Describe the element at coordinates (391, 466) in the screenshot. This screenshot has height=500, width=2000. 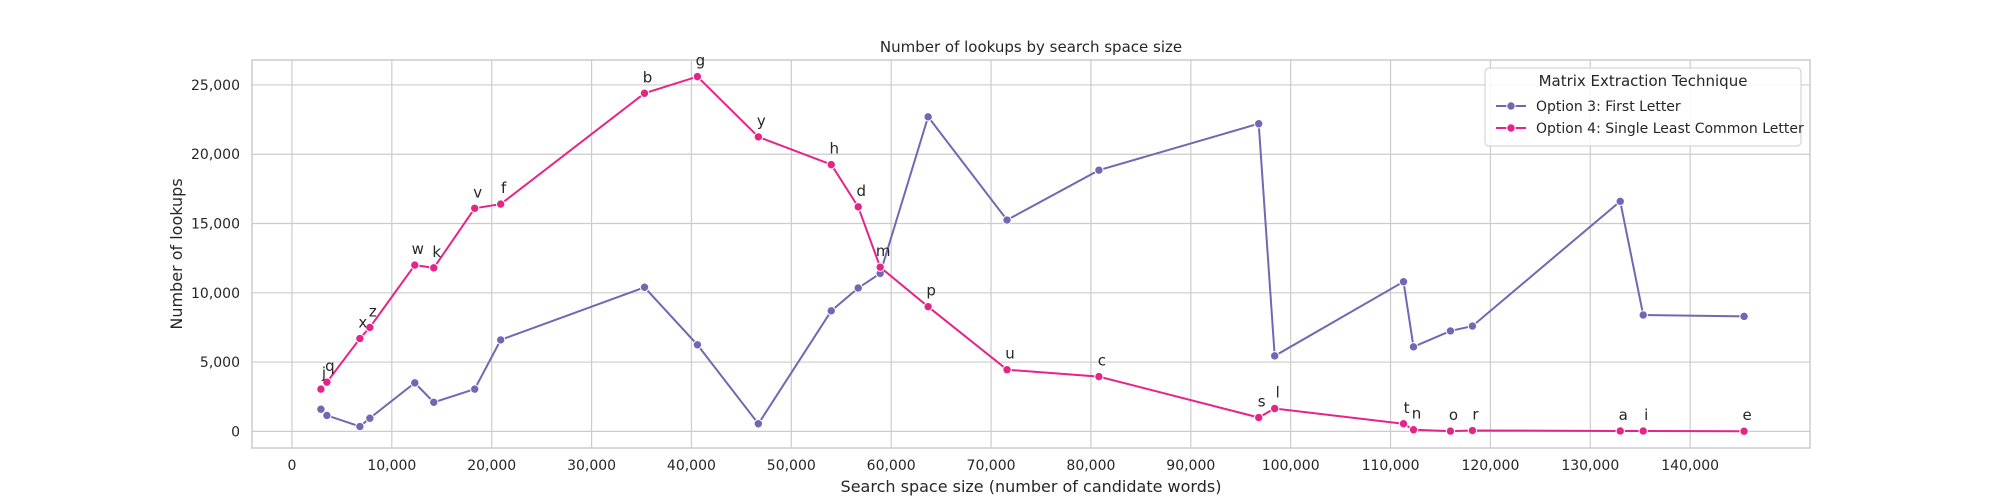
I see `x-tick-label: 10,000` at that location.